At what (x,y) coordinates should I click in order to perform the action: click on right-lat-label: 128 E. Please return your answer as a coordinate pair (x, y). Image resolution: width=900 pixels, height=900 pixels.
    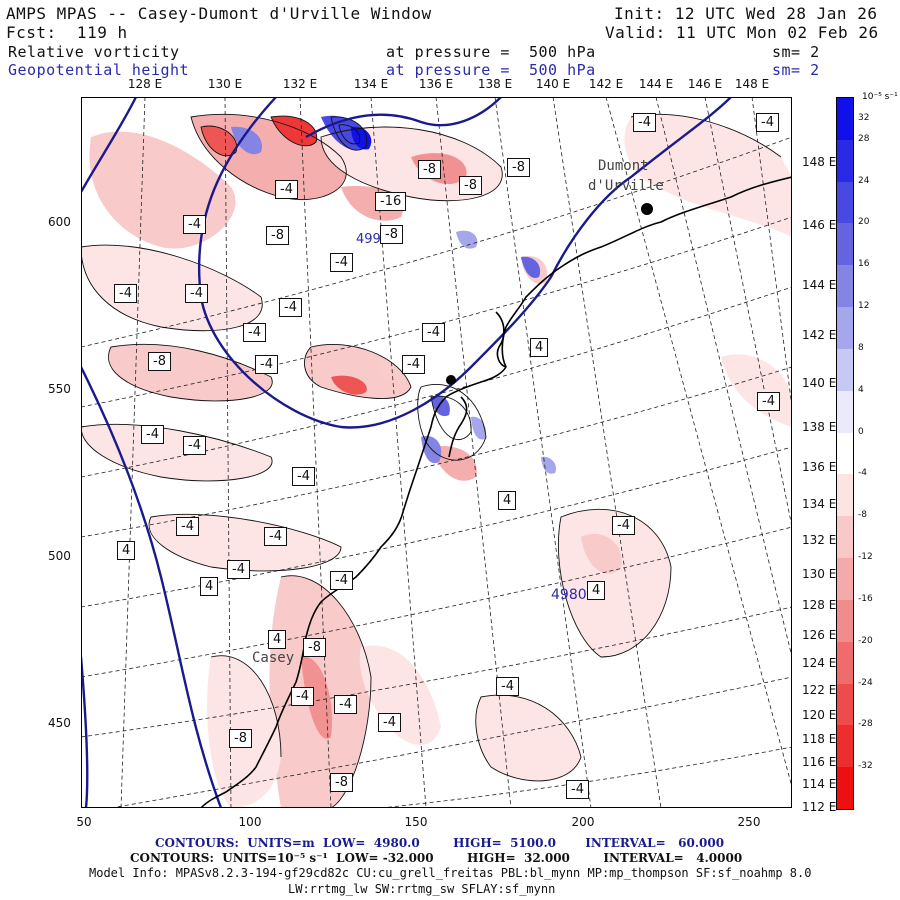
    Looking at the image, I should click on (819, 605).